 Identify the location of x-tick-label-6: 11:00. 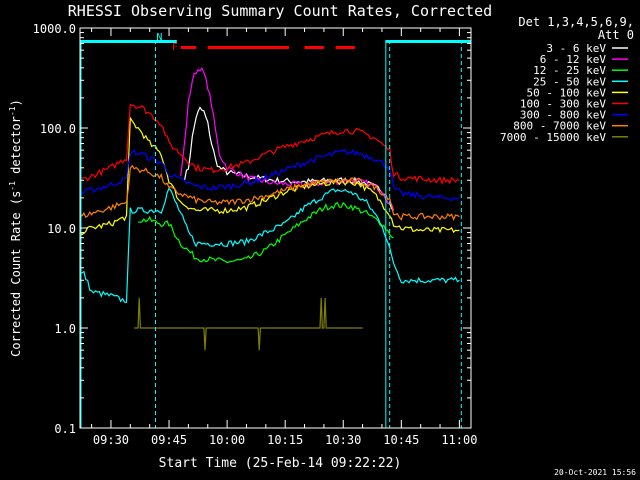
(459, 440).